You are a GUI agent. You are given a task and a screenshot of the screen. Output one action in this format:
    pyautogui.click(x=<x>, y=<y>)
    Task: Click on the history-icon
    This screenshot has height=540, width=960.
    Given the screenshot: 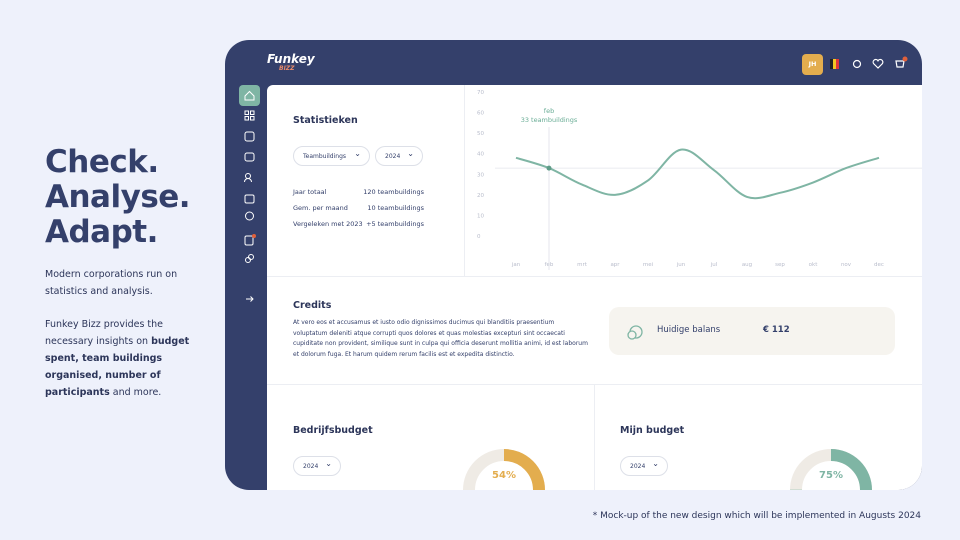 What is the action you would take?
    pyautogui.click(x=249, y=216)
    